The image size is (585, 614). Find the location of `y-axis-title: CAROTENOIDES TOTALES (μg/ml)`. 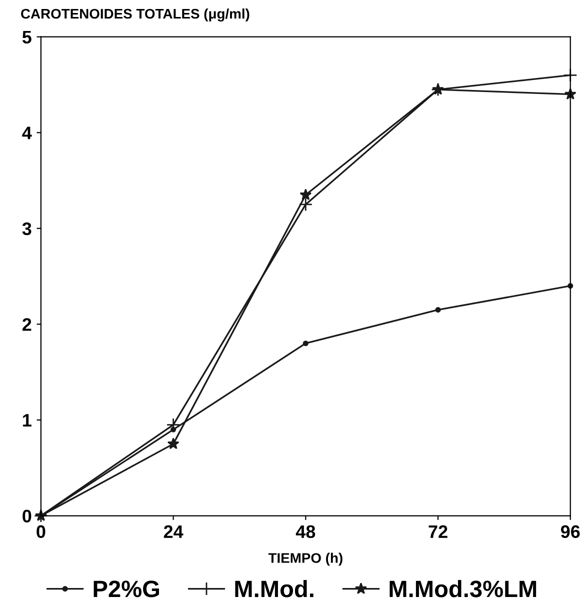

y-axis-title: CAROTENOIDES TOTALES (μg/ml) is located at coordinates (135, 15).